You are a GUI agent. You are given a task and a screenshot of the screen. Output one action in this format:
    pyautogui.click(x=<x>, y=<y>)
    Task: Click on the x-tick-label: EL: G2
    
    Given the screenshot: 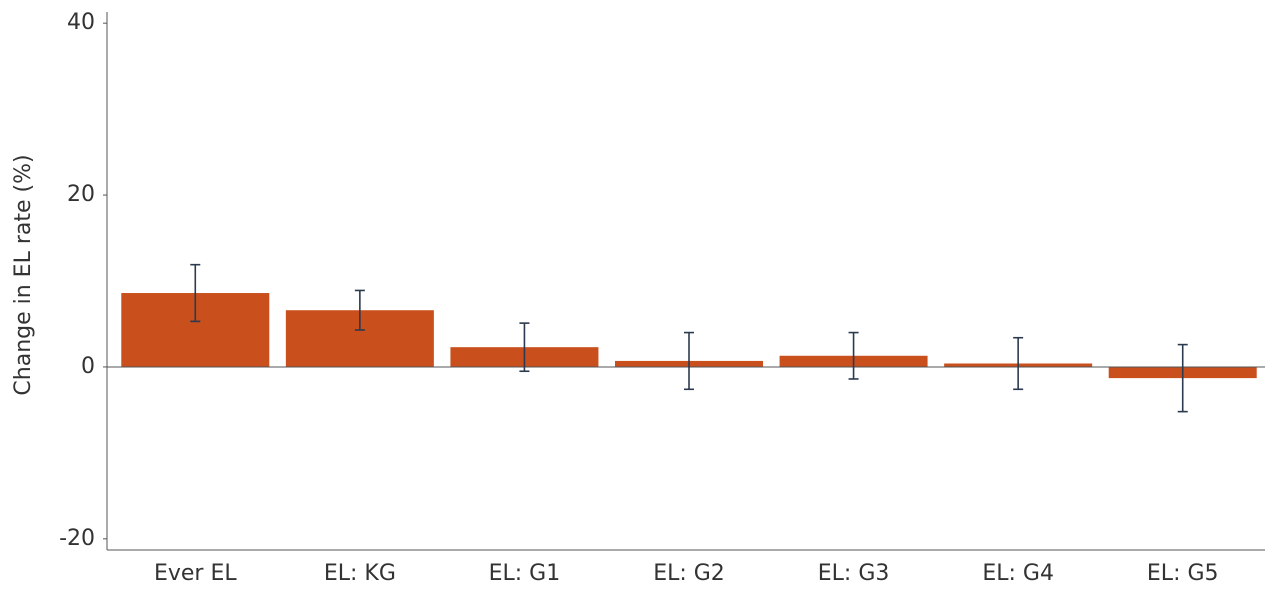 What is the action you would take?
    pyautogui.click(x=689, y=573)
    